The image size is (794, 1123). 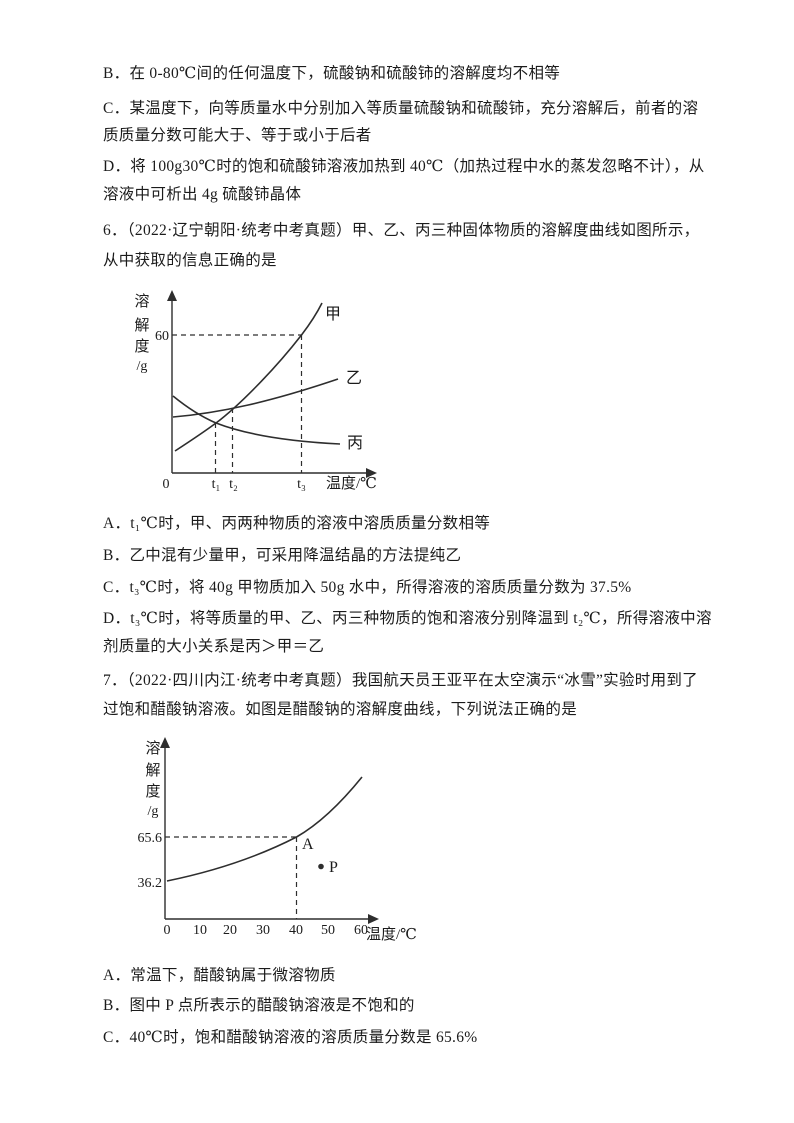 What do you see at coordinates (216, 484) in the screenshot?
I see `q6-xtick-t1: t₁` at bounding box center [216, 484].